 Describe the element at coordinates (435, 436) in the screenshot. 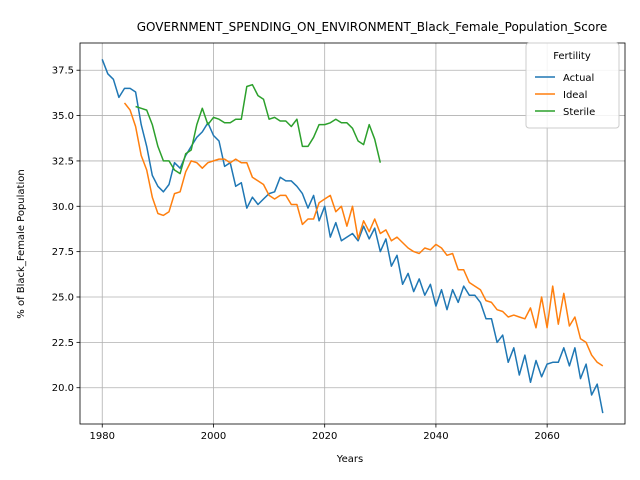

I see `x-tick-label: 2040` at that location.